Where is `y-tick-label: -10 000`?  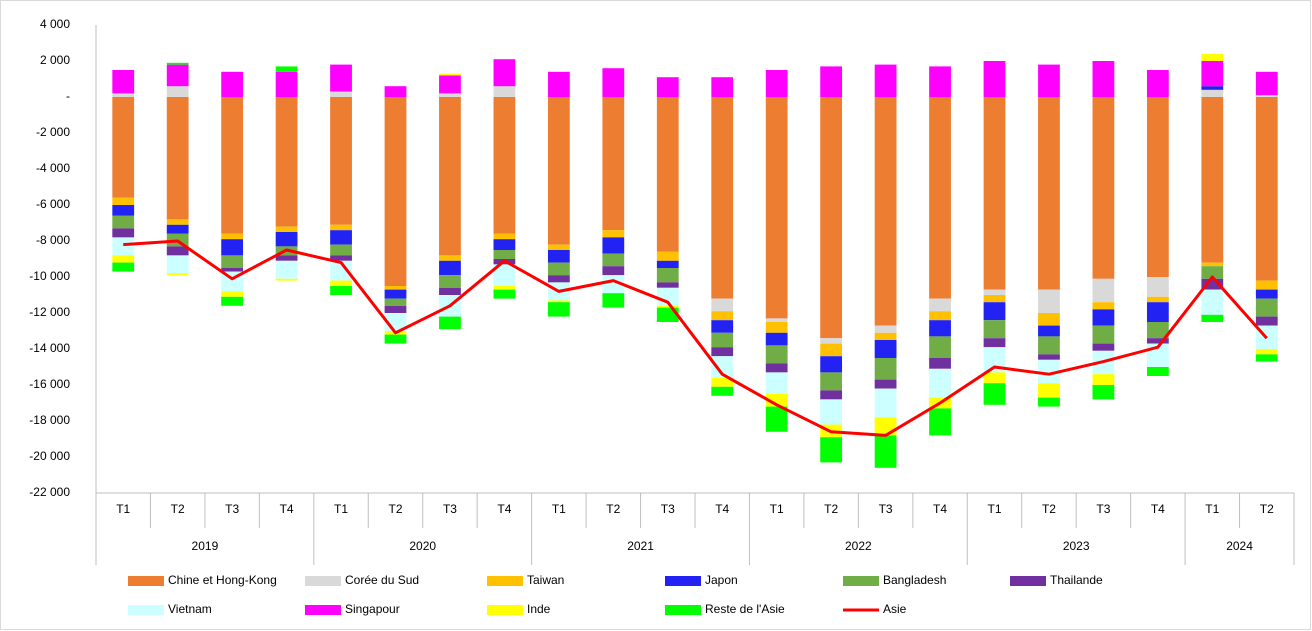 y-tick-label: -10 000 is located at coordinates (49, 276).